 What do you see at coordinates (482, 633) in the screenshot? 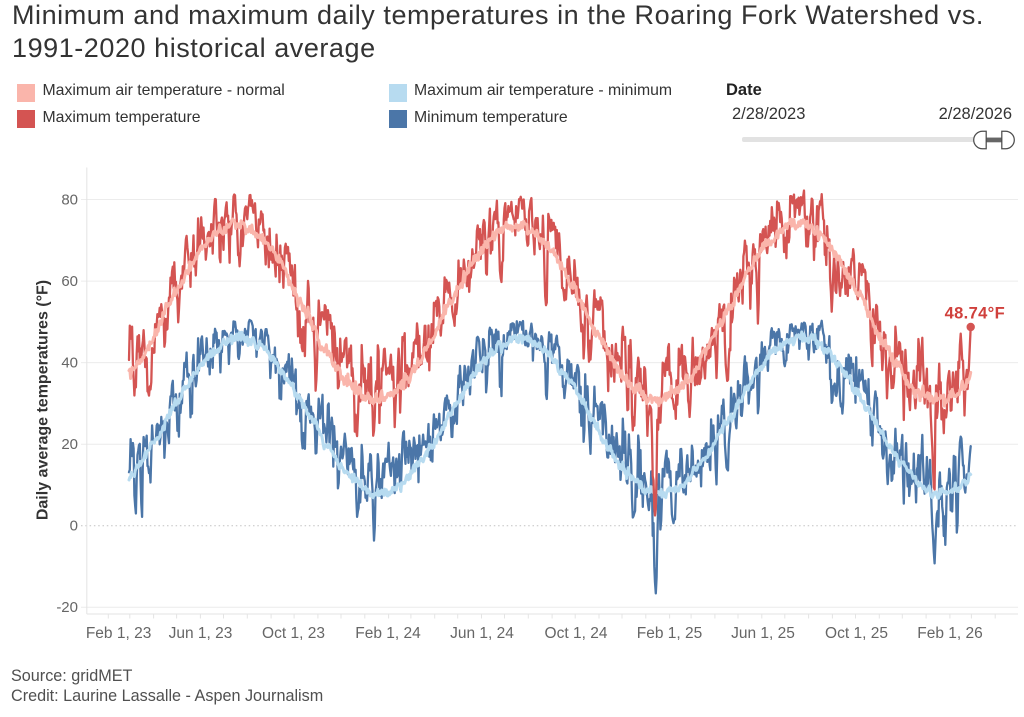
I see `svg-text: Jun 1, 24` at bounding box center [482, 633].